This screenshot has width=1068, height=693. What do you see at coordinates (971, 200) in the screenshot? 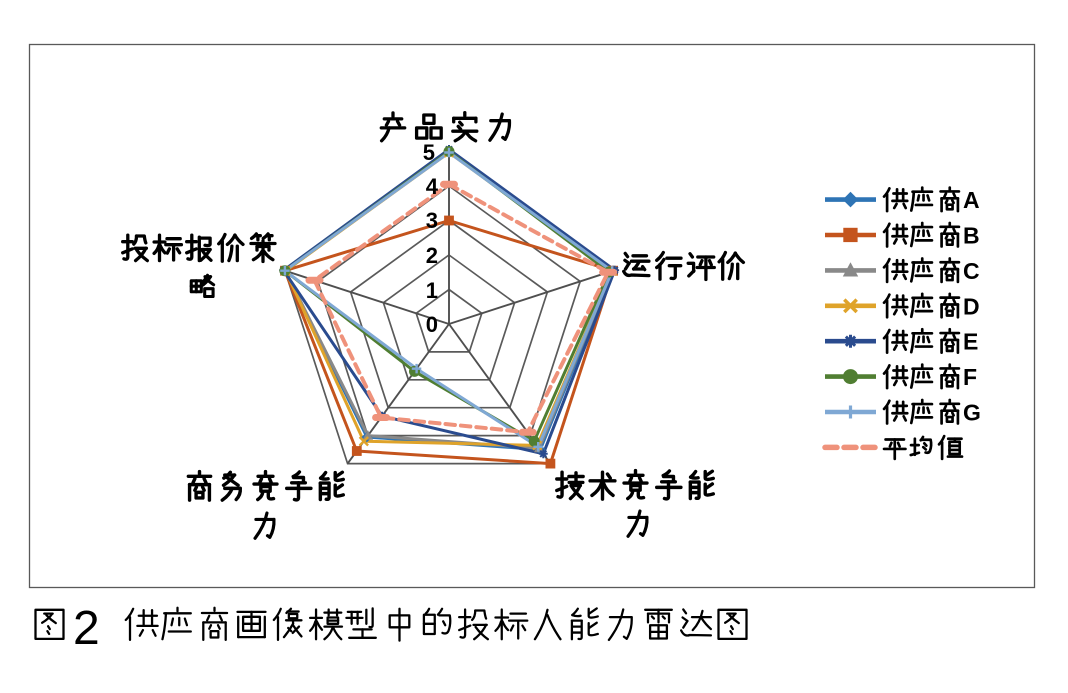
I see `svg-text: A` at bounding box center [971, 200].